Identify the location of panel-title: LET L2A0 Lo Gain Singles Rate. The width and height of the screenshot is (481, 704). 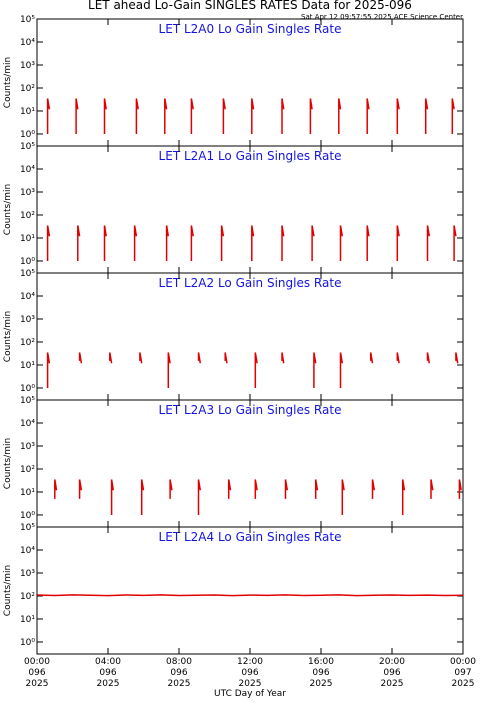
(250, 29).